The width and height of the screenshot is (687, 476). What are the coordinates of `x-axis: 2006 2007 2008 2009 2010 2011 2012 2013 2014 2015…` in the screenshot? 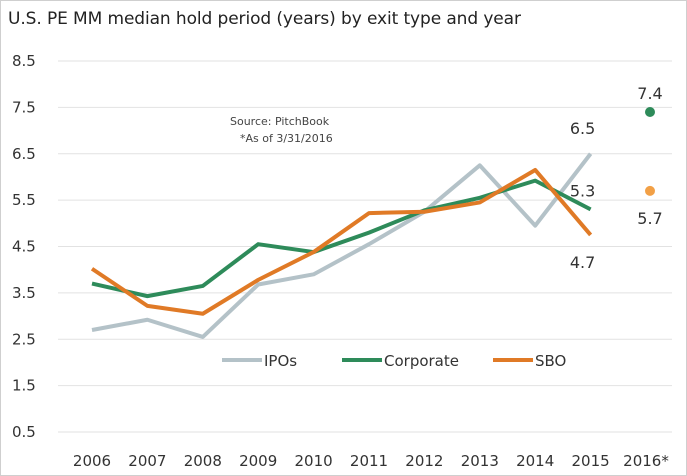 It's located at (371, 461).